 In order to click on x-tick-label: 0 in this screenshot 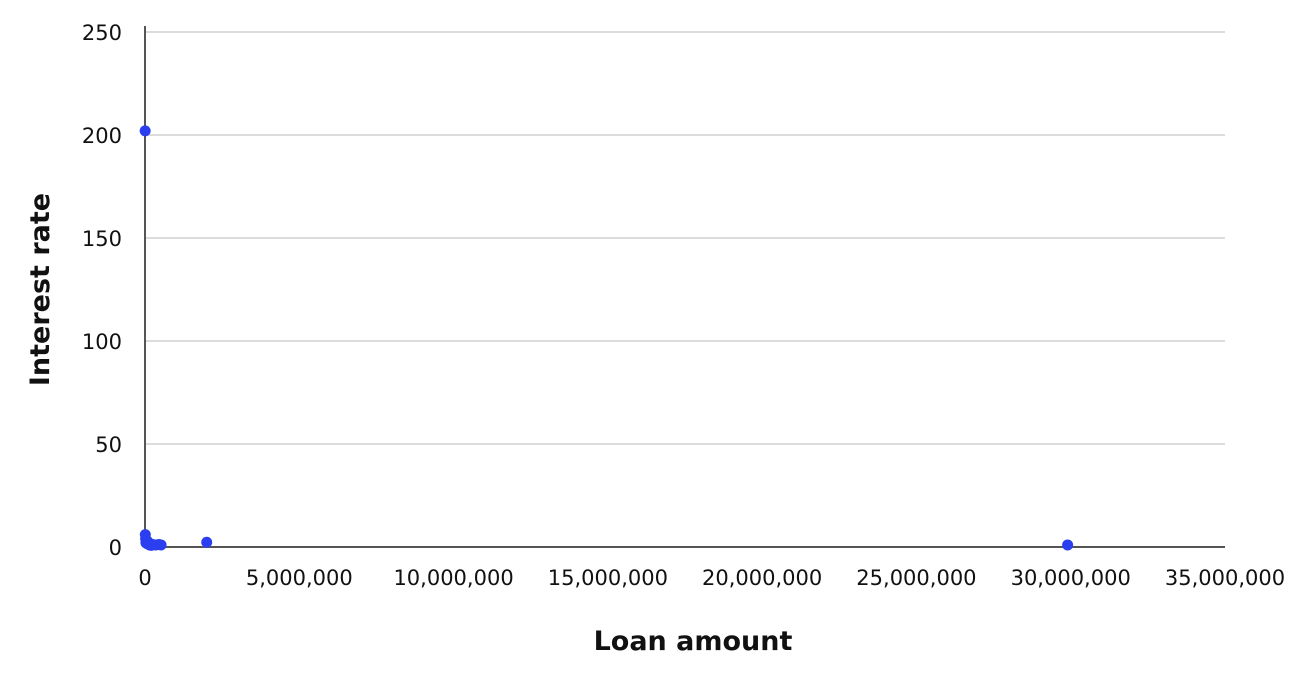, I will do `click(144, 578)`.